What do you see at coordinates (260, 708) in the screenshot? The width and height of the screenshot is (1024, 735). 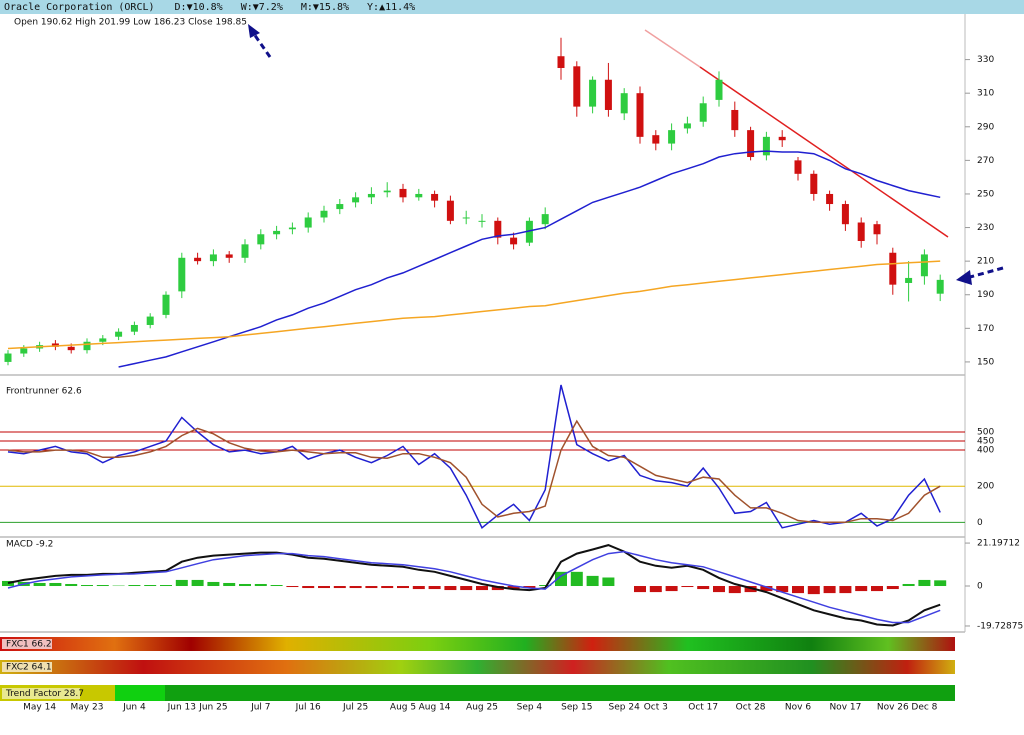 I see `x-tick-label: Jul 7` at bounding box center [260, 708].